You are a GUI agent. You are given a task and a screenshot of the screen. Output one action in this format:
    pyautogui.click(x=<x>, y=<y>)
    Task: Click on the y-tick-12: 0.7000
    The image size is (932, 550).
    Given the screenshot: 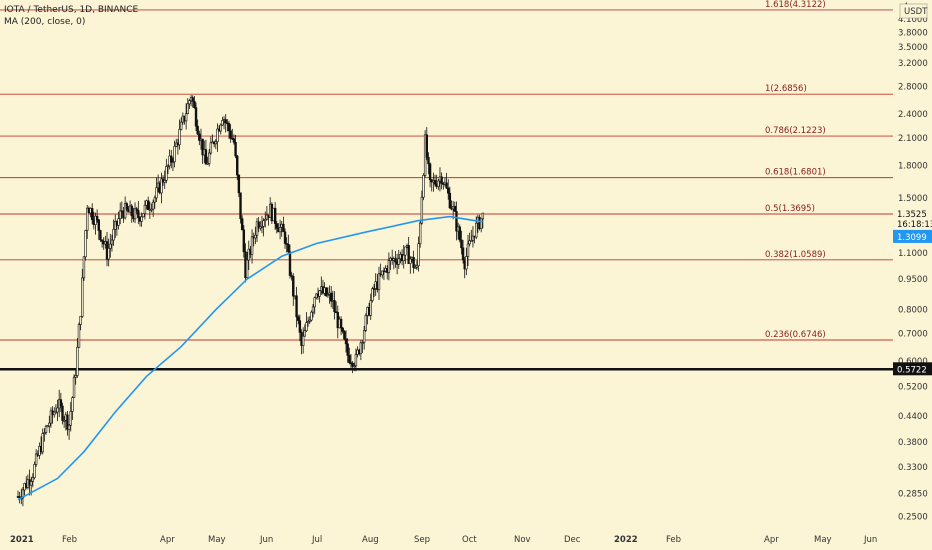 What is the action you would take?
    pyautogui.click(x=913, y=334)
    